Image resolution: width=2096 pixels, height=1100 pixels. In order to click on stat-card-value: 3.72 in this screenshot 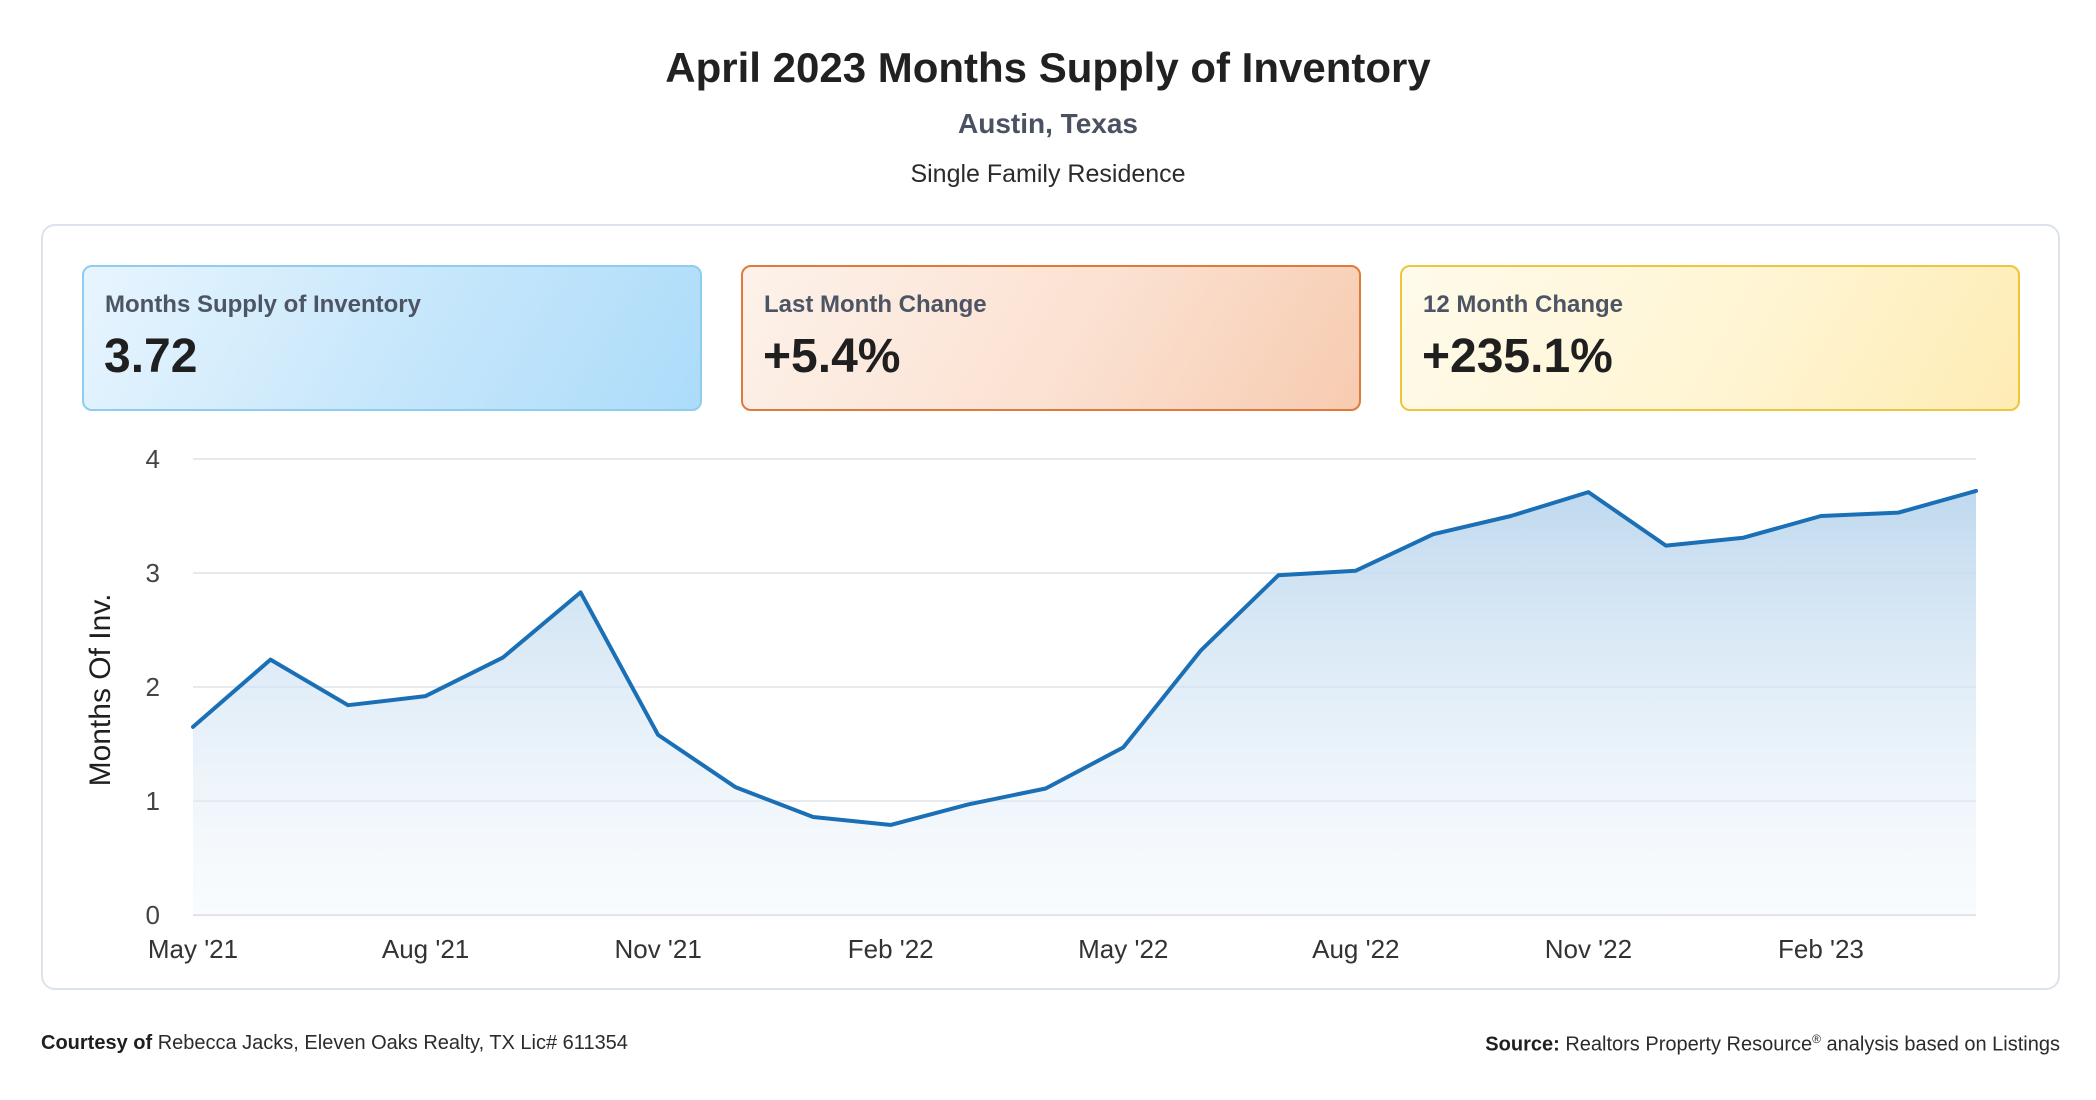, I will do `click(151, 356)`.